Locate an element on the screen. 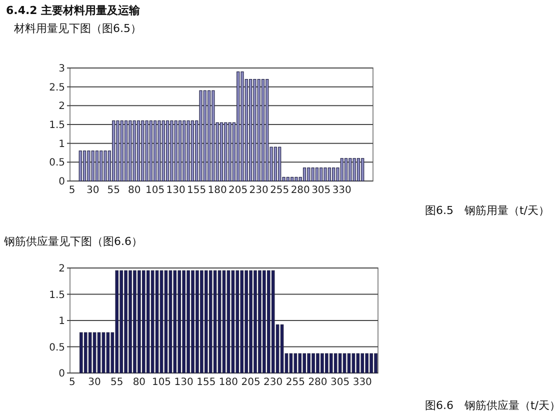 This screenshot has height=420, width=560. x-tick-label: 55 is located at coordinates (113, 190).